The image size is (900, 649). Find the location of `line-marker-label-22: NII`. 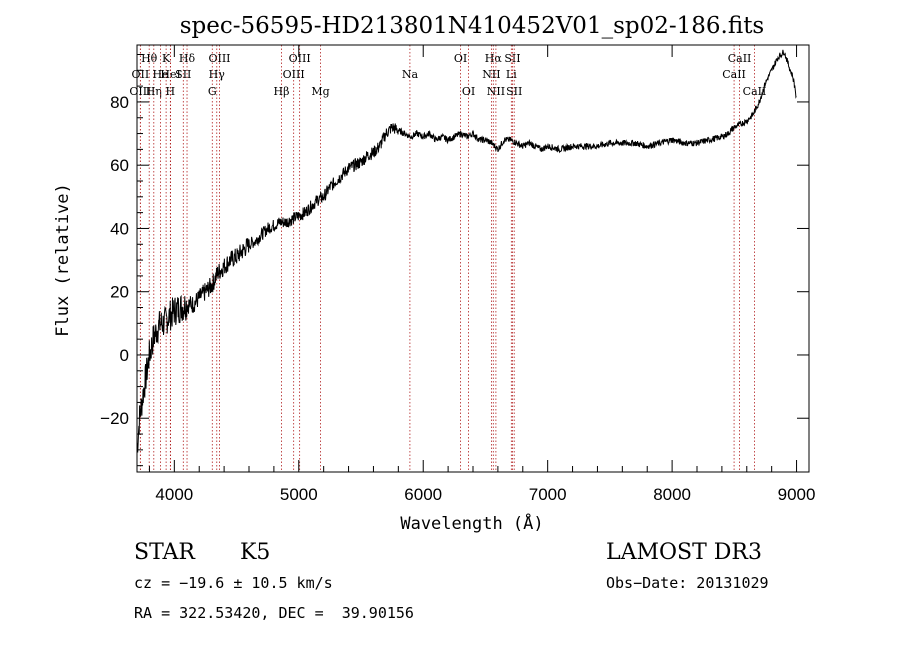

line-marker-label-22: NII is located at coordinates (496, 91).